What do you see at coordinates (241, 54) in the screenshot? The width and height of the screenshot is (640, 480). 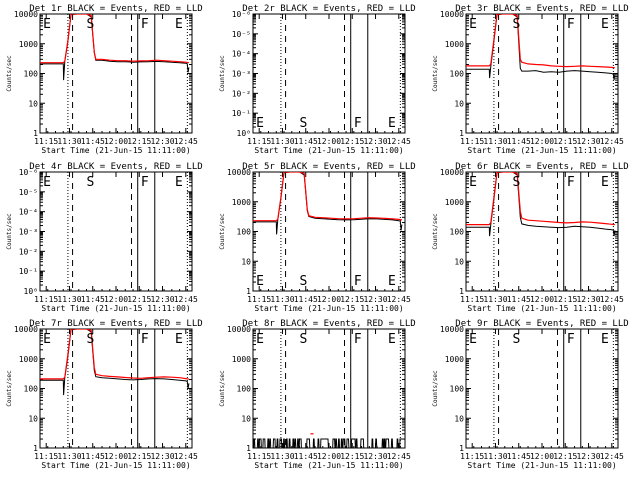 I see `y-tick-label: 10⁻⁴` at bounding box center [241, 54].